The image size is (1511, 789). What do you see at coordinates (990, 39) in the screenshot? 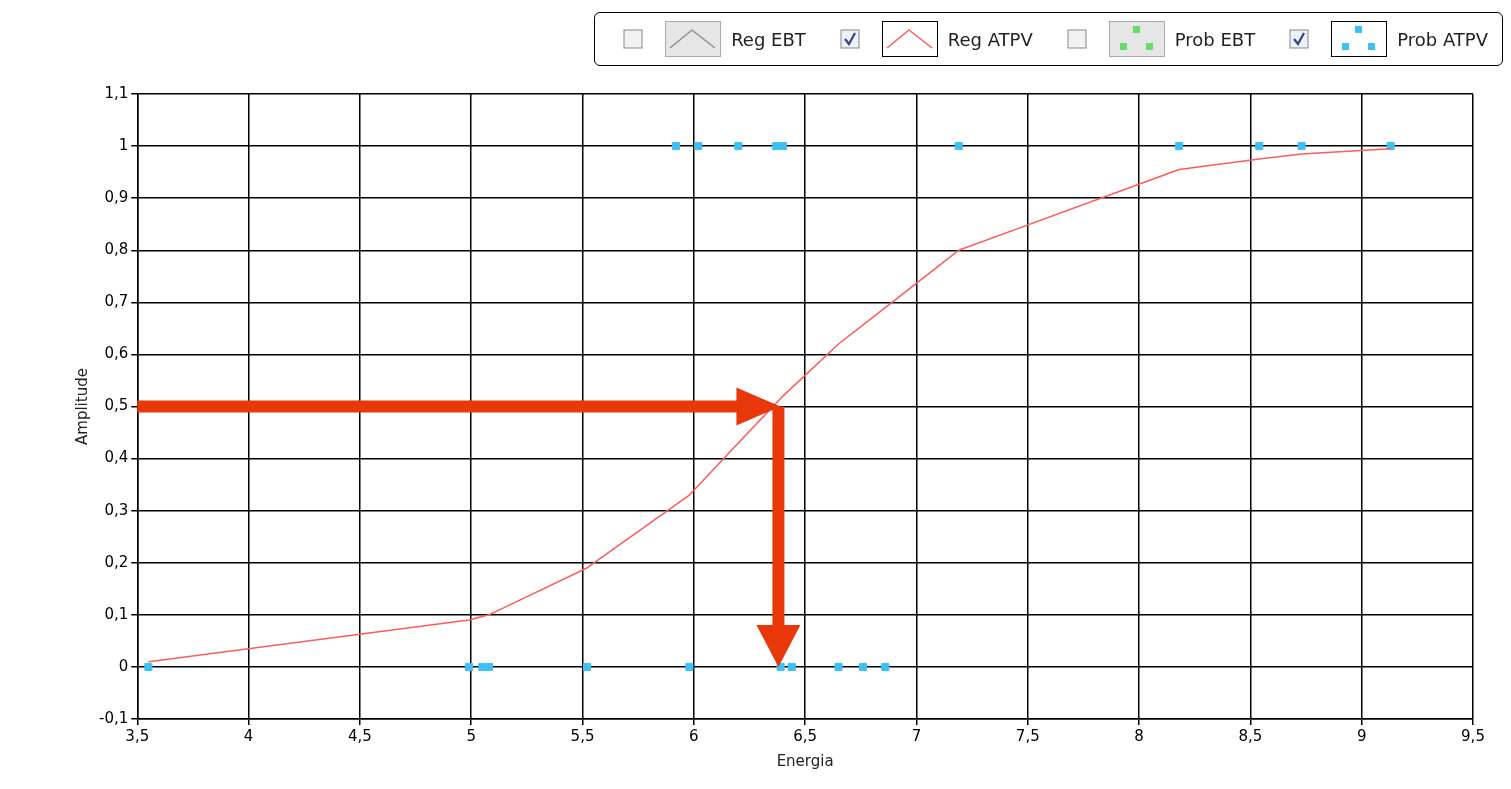
I see `legend-label: Reg ATPV` at bounding box center [990, 39].